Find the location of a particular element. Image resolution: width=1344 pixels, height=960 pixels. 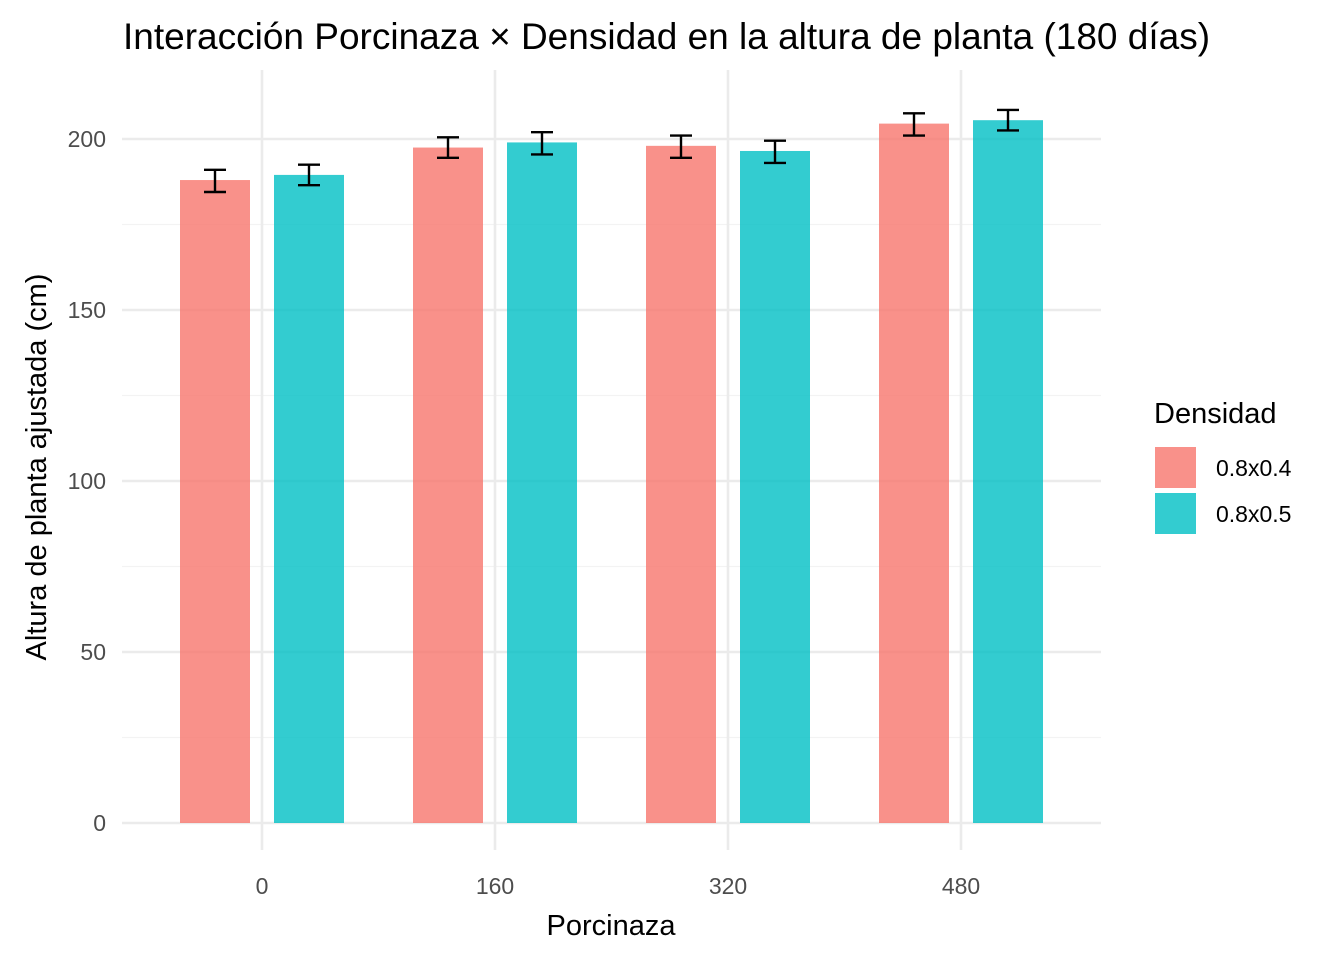

y-tick-label: 150 is located at coordinates (87, 310).